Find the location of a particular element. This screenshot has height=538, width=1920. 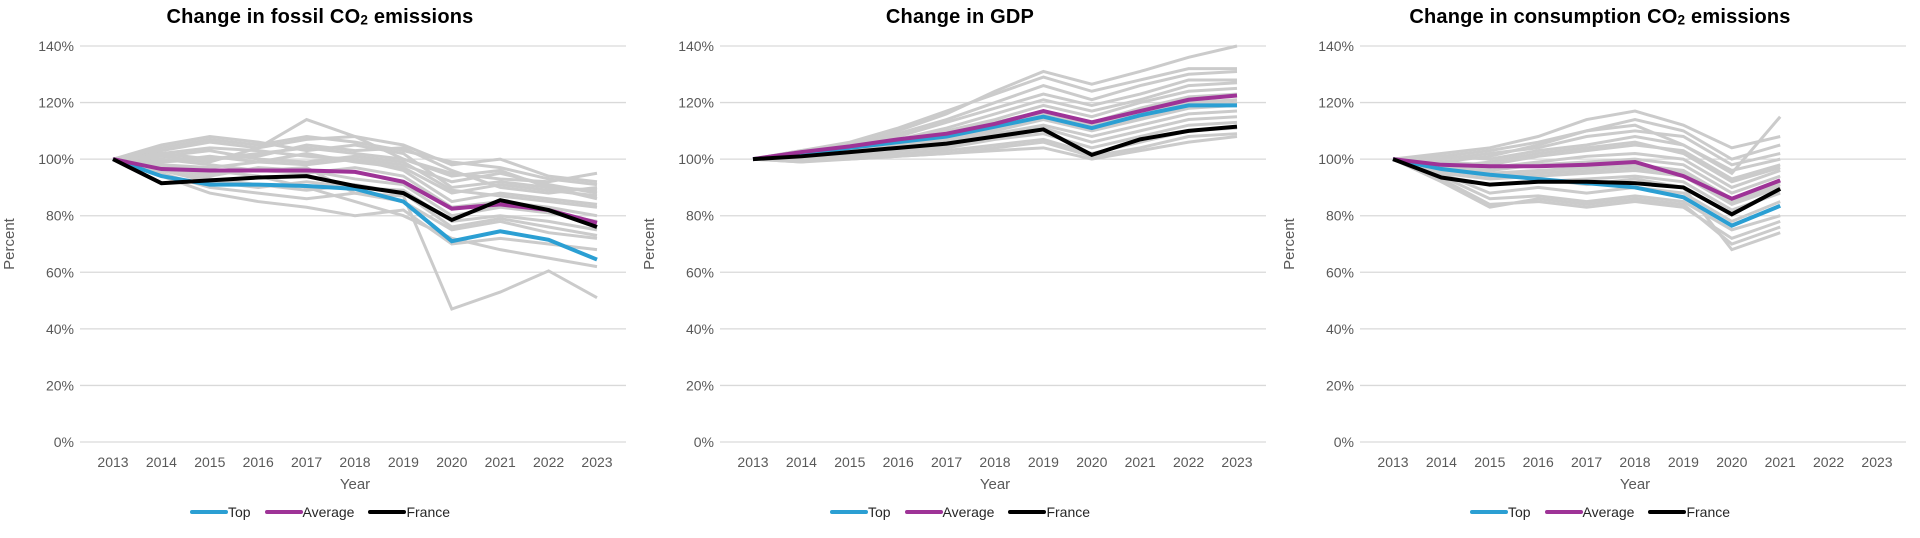

chart-legend: Top Average France is located at coordinates (1599, 512).